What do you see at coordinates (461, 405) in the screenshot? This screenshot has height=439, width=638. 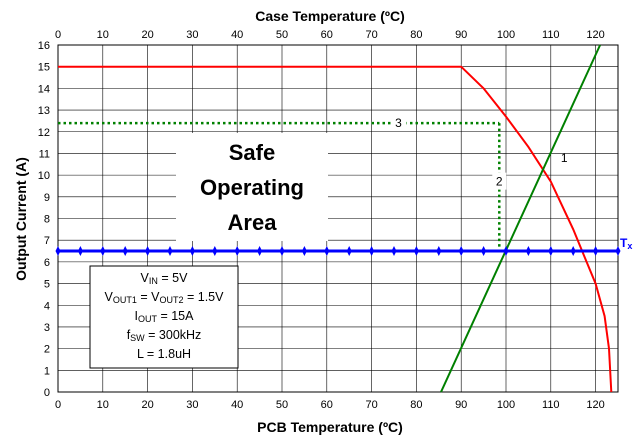 I see `x-tick-label: 90` at bounding box center [461, 405].